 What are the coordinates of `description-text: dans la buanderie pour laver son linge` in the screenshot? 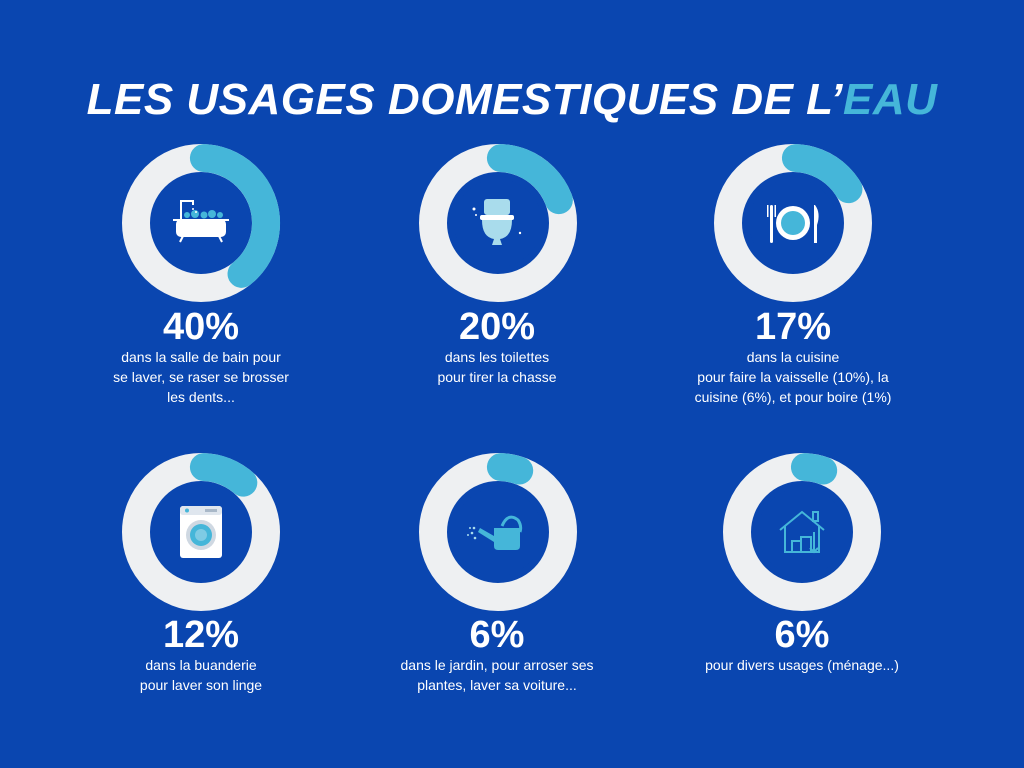 It's located at (201, 675).